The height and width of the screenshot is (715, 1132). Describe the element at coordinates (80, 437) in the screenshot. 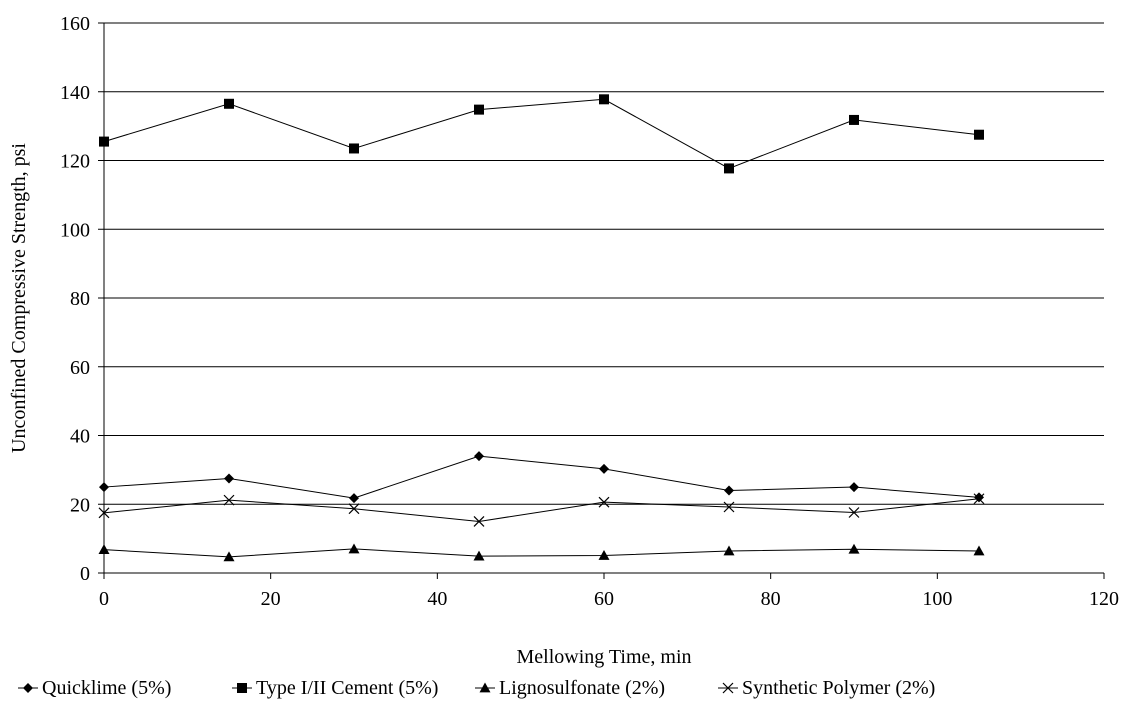

I see `y-tick-label: 40` at that location.